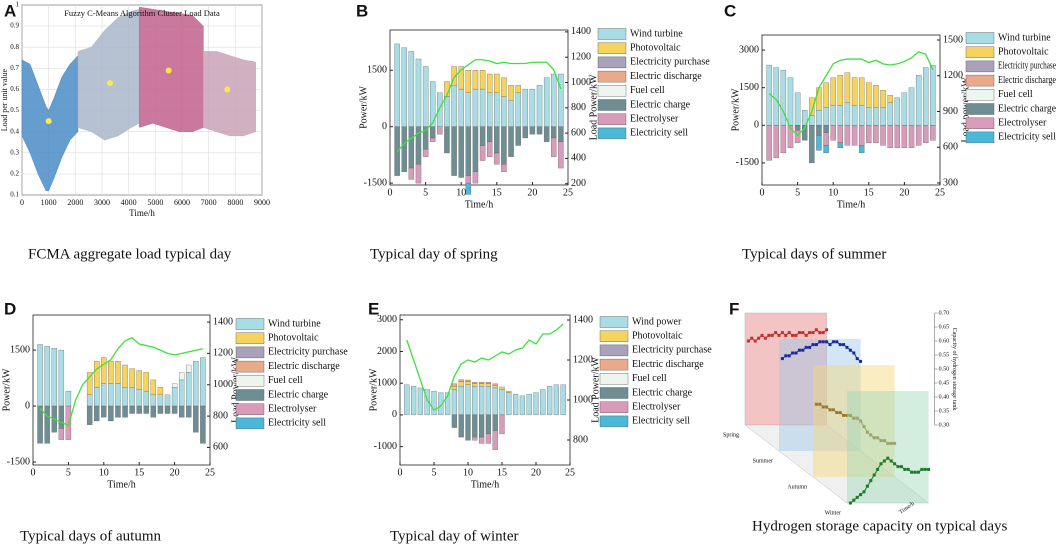 Image resolution: width=1059 pixels, height=547 pixels. Describe the element at coordinates (944, 355) in the screenshot. I see `z-tick-label: 0.55` at that location.